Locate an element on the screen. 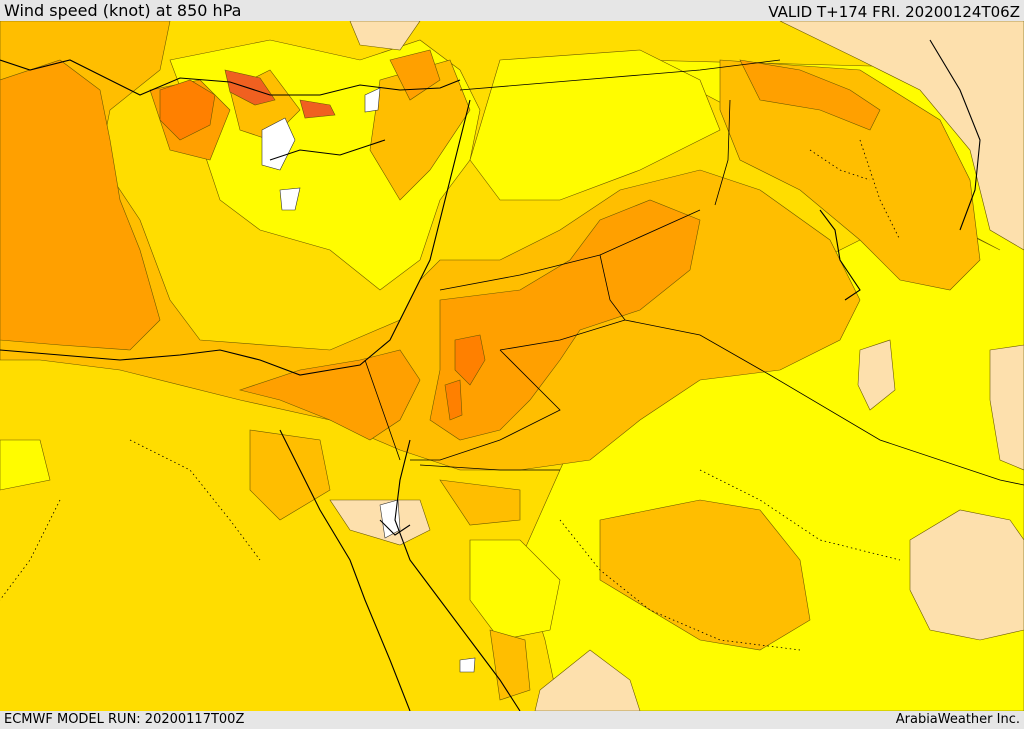 This screenshot has height=729, width=1024. map-title: Wind speed (knot) at 850 hPa is located at coordinates (123, 10).